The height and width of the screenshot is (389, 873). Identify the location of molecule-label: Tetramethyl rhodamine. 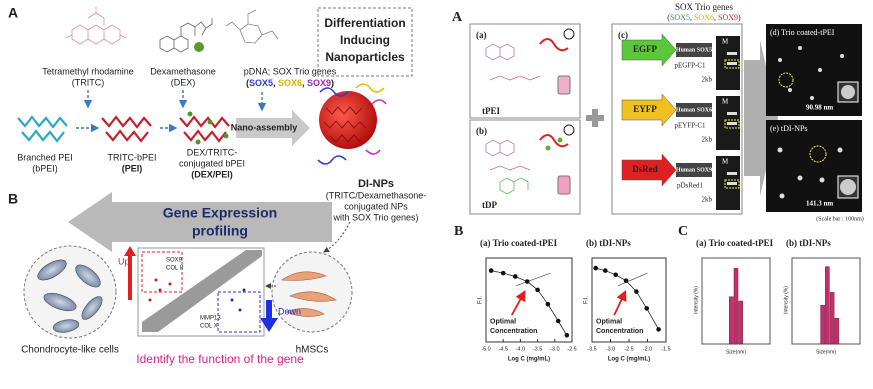
(88, 71).